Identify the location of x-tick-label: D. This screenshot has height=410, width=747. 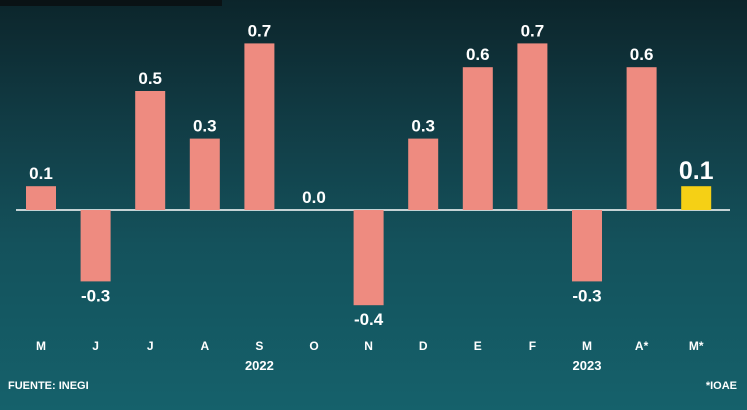
(423, 346).